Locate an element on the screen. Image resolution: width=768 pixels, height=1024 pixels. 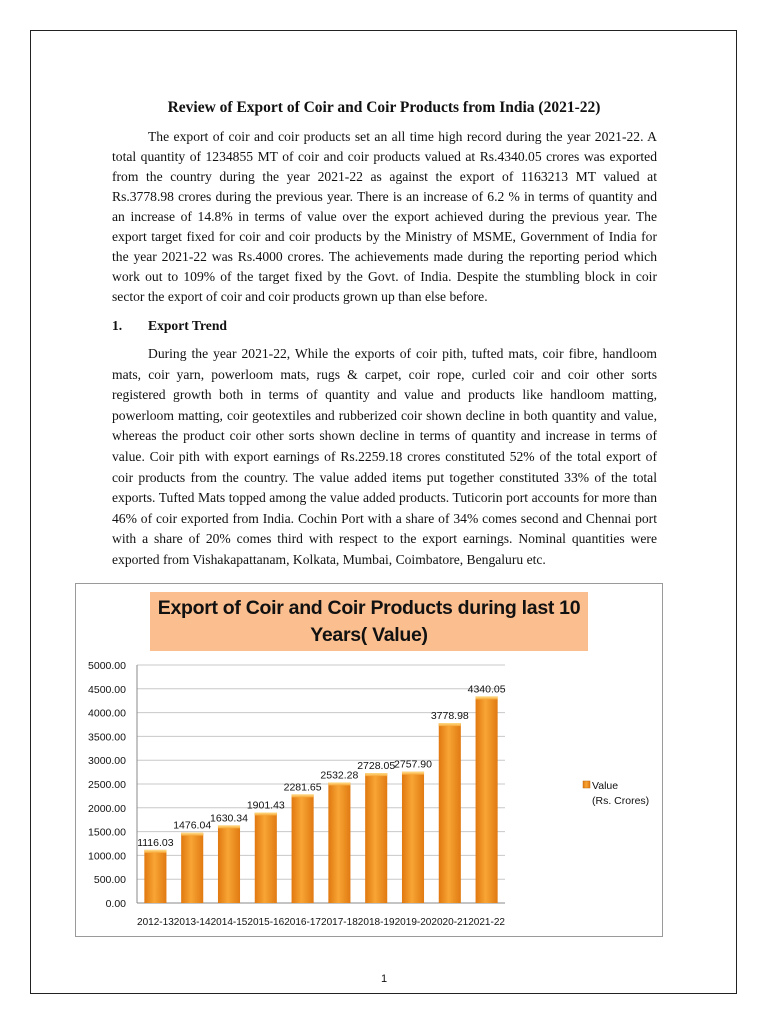
data-label: 1630.34 is located at coordinates (229, 818).